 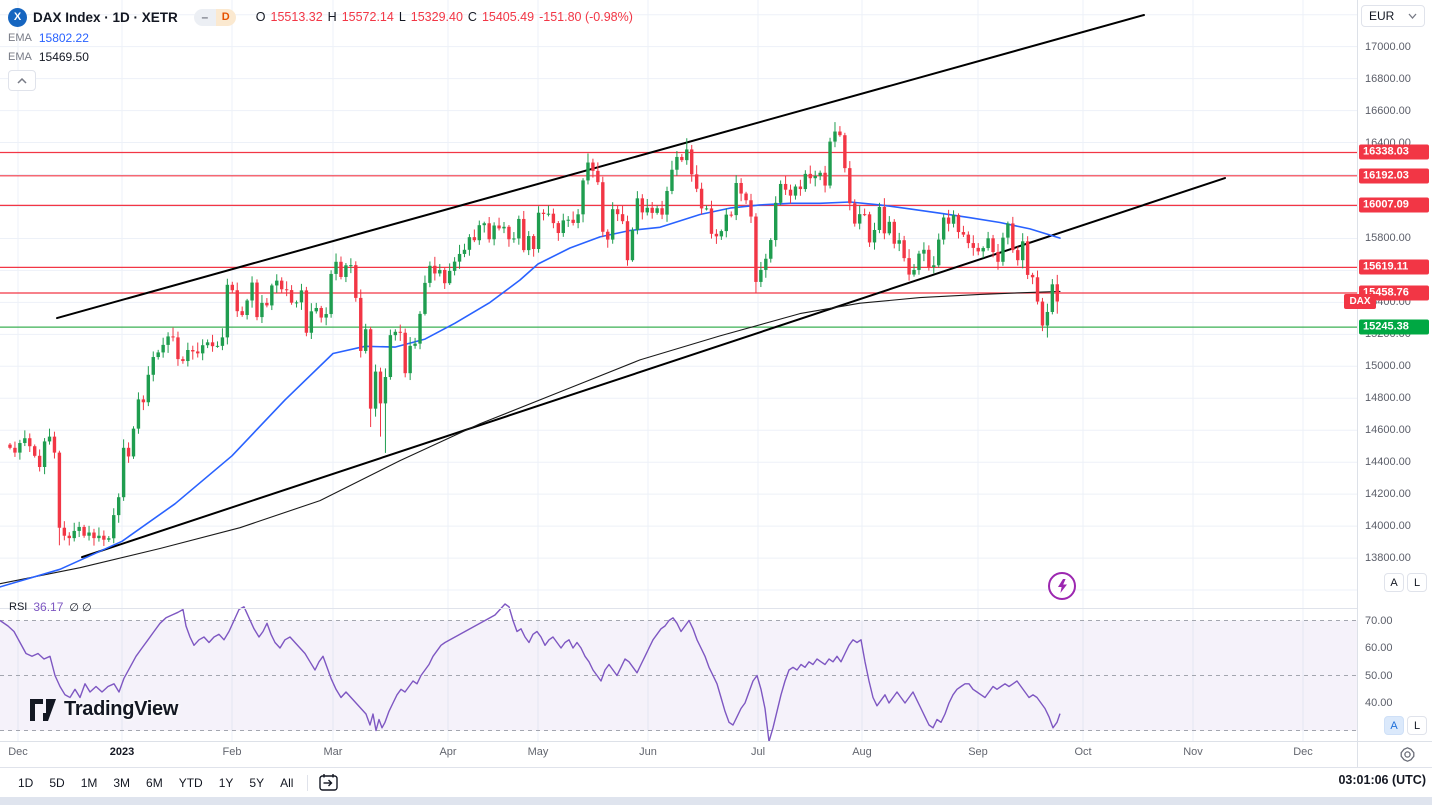 I want to click on time-axis-settings, so click(x=1407, y=754).